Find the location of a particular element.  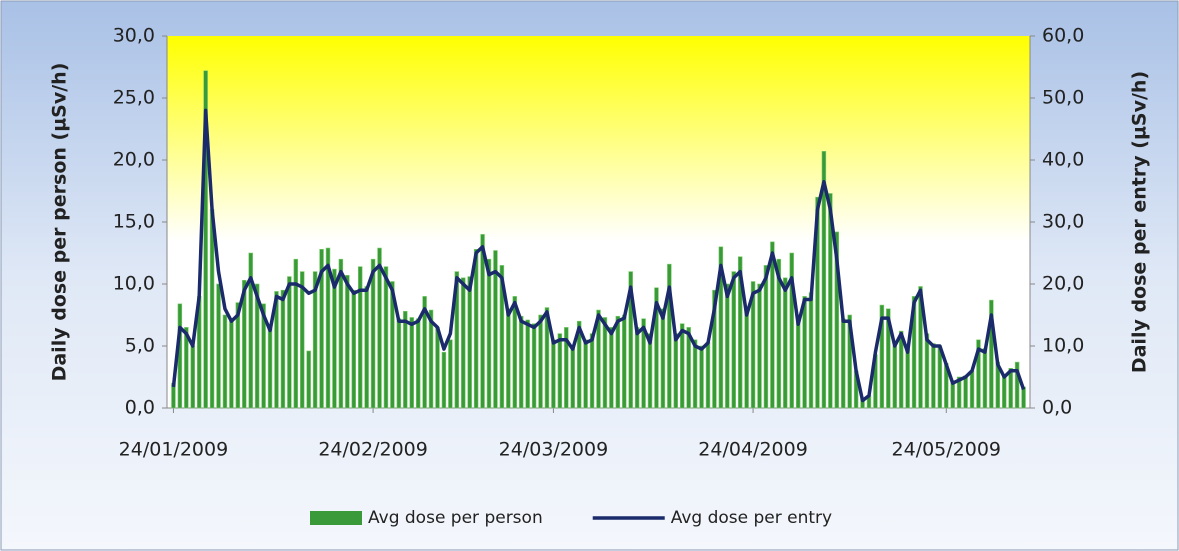

y2-tick-label: 0,0 is located at coordinates (1057, 408).